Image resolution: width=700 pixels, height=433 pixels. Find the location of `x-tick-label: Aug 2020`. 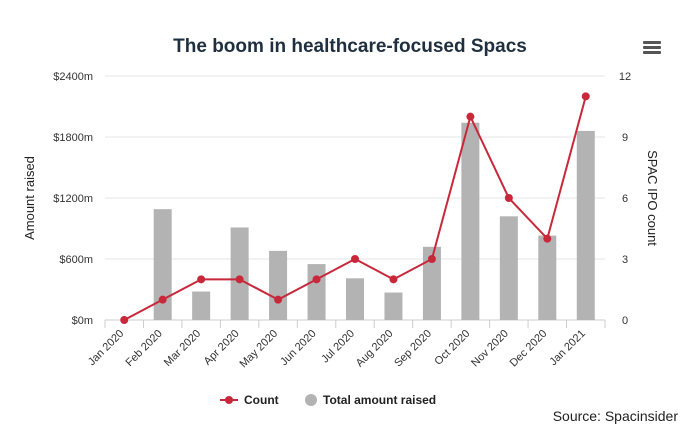

x-tick-label: Aug 2020 is located at coordinates (375, 349).